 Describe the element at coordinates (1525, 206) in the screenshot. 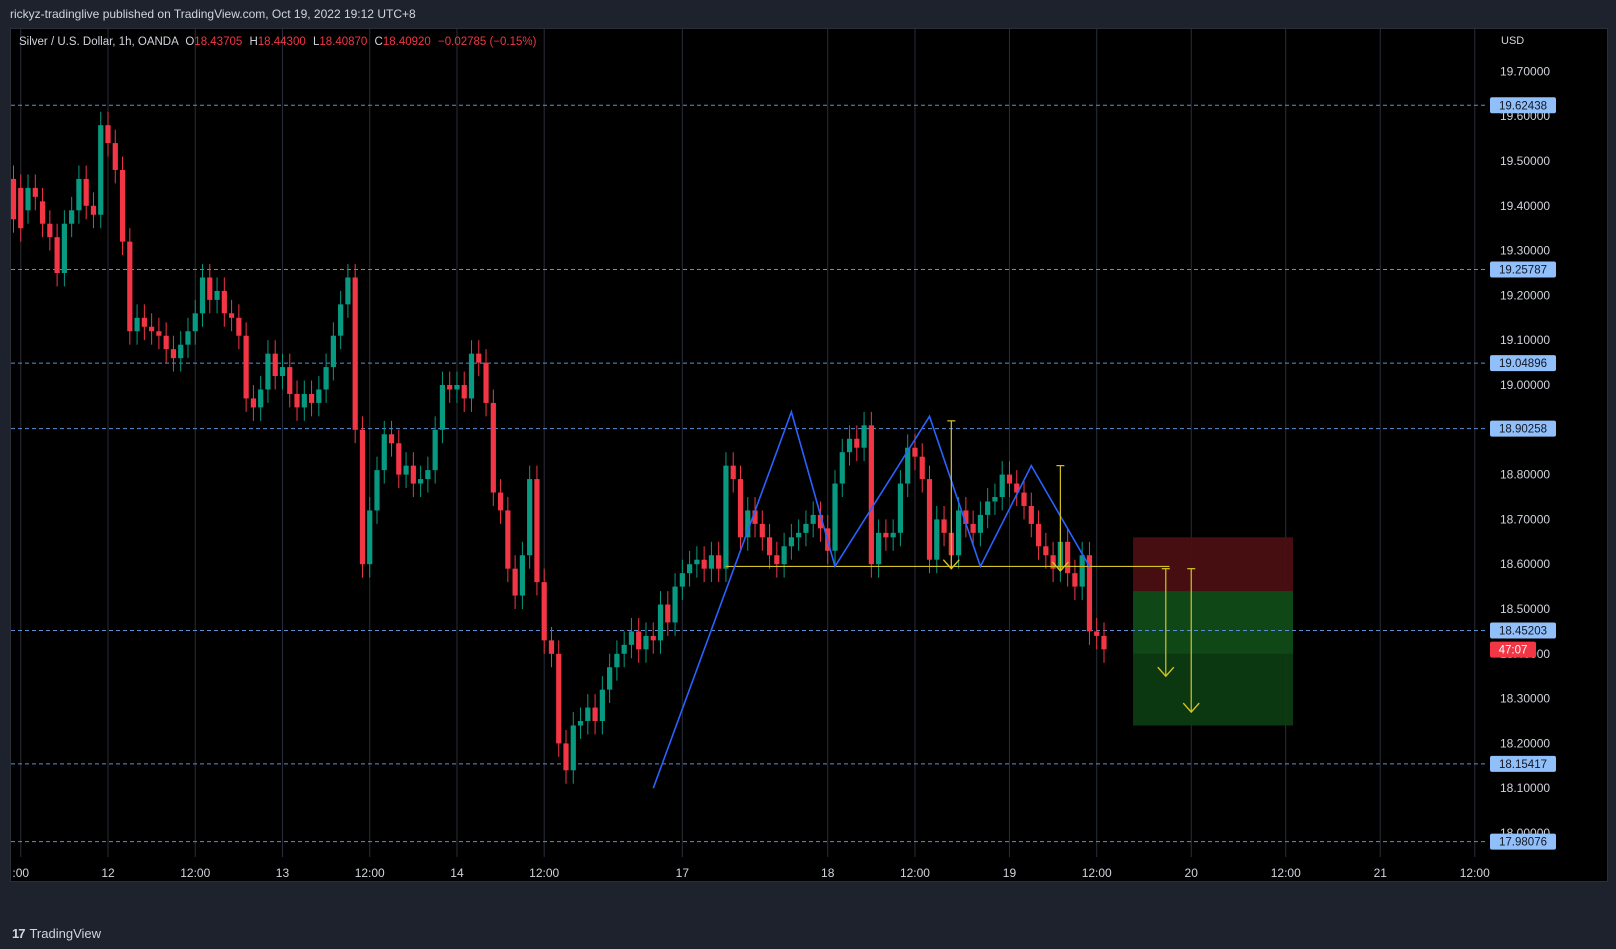

I see `y-tick-label: 19.40000` at that location.